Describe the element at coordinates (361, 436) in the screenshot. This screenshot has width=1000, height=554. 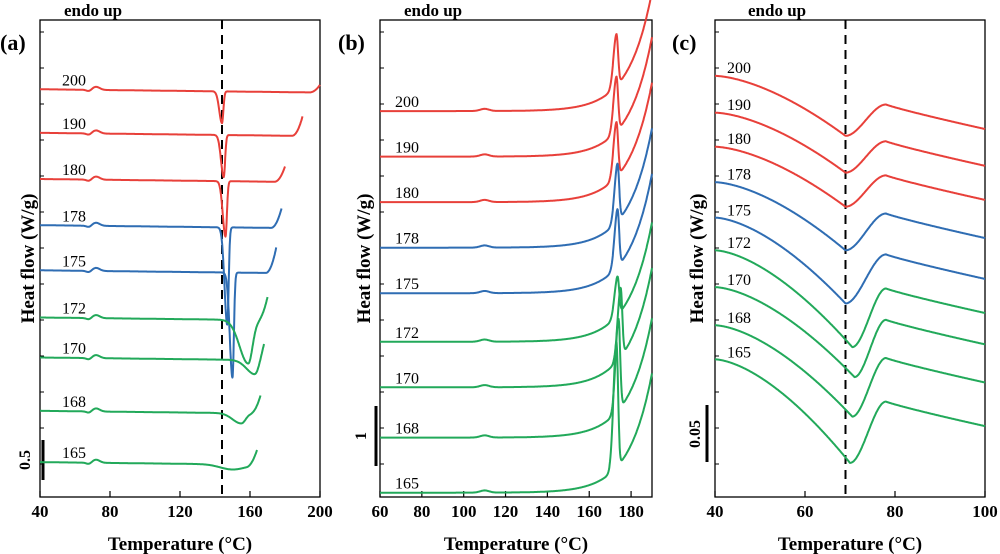
I see `scale-bar-label: 1` at that location.